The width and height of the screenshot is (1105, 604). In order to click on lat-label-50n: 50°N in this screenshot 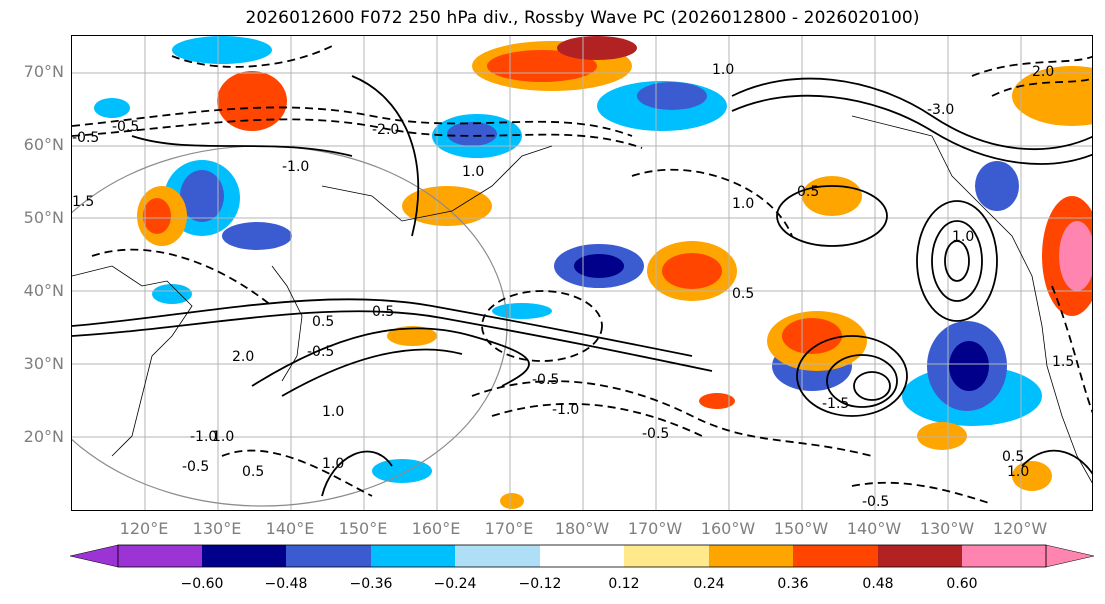, I will do `click(43, 217)`.